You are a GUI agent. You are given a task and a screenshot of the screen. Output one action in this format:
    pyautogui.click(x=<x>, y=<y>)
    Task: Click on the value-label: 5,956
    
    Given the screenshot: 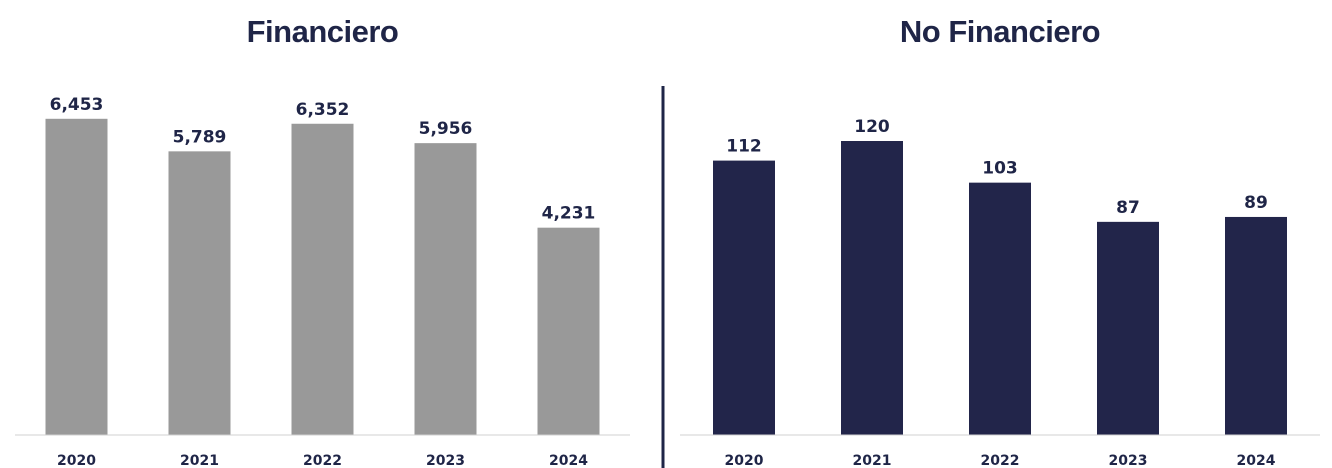 What is the action you would take?
    pyautogui.click(x=446, y=129)
    